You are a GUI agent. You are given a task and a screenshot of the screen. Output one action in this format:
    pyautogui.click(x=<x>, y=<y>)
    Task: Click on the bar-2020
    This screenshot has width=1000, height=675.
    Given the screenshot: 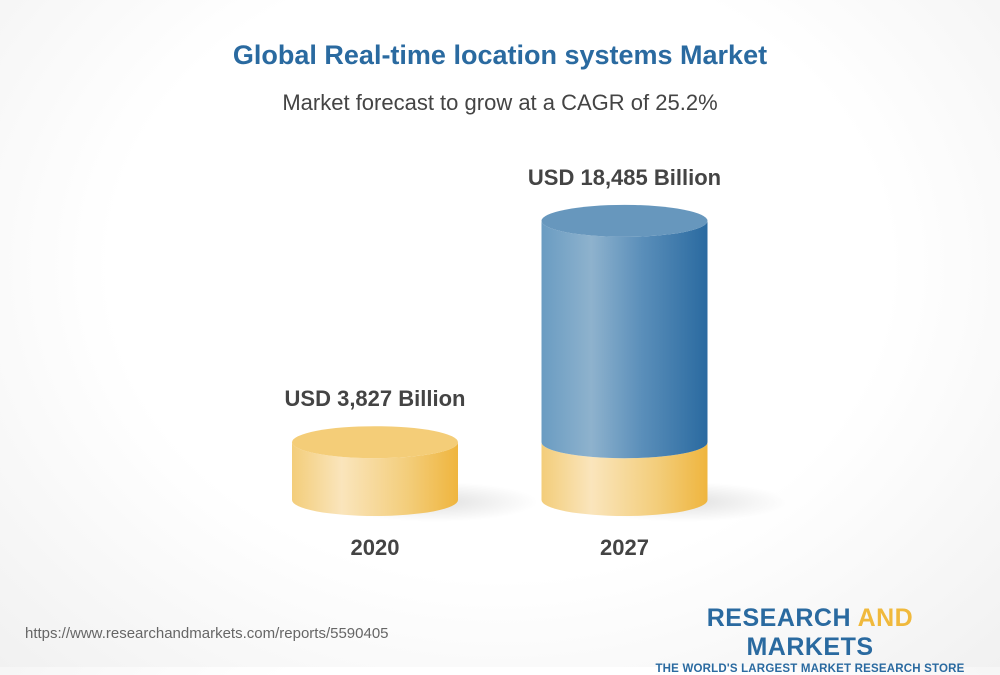 What is the action you would take?
    pyautogui.click(x=375, y=479)
    